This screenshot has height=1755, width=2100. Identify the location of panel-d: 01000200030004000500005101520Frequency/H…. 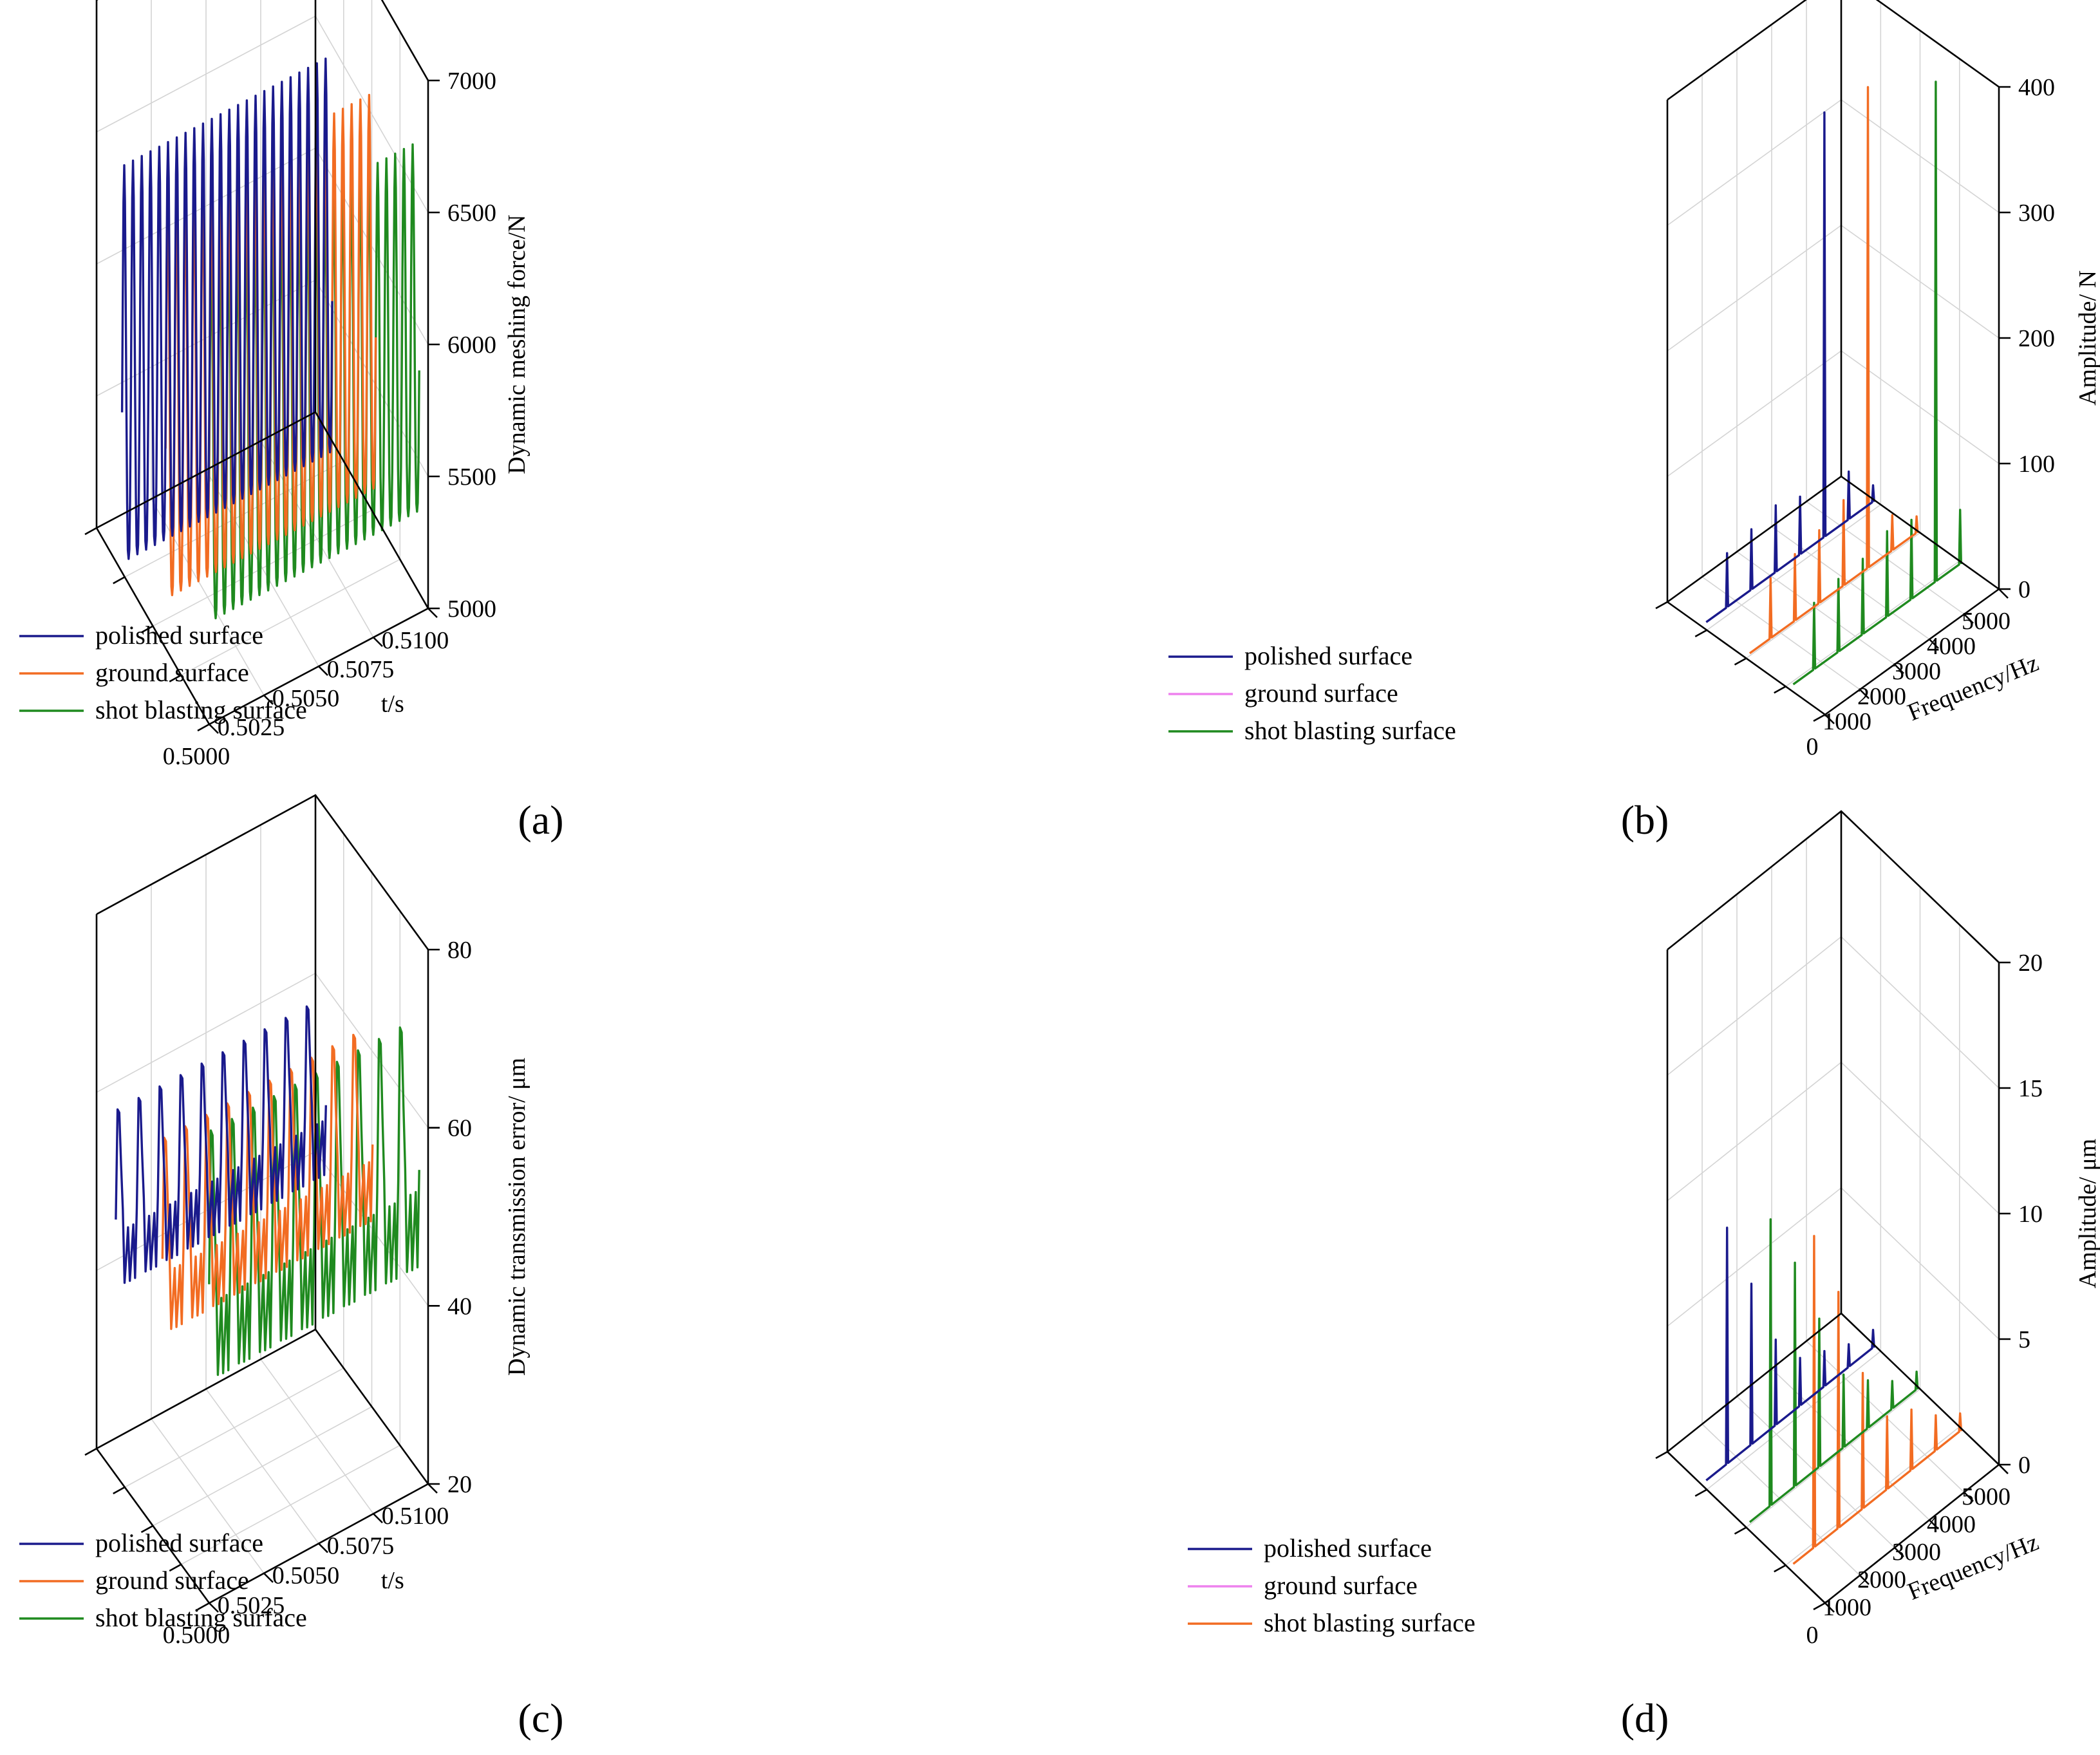
(1877, 1229).